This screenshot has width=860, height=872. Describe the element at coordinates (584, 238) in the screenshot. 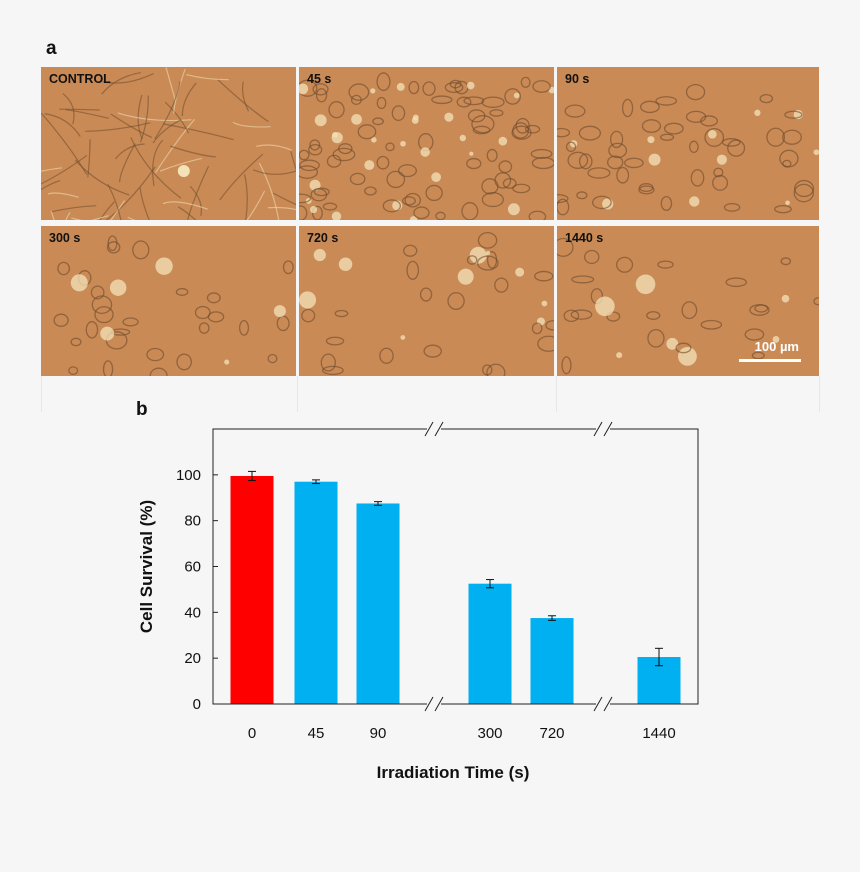

I see `micrograph-label: 1440 s` at that location.